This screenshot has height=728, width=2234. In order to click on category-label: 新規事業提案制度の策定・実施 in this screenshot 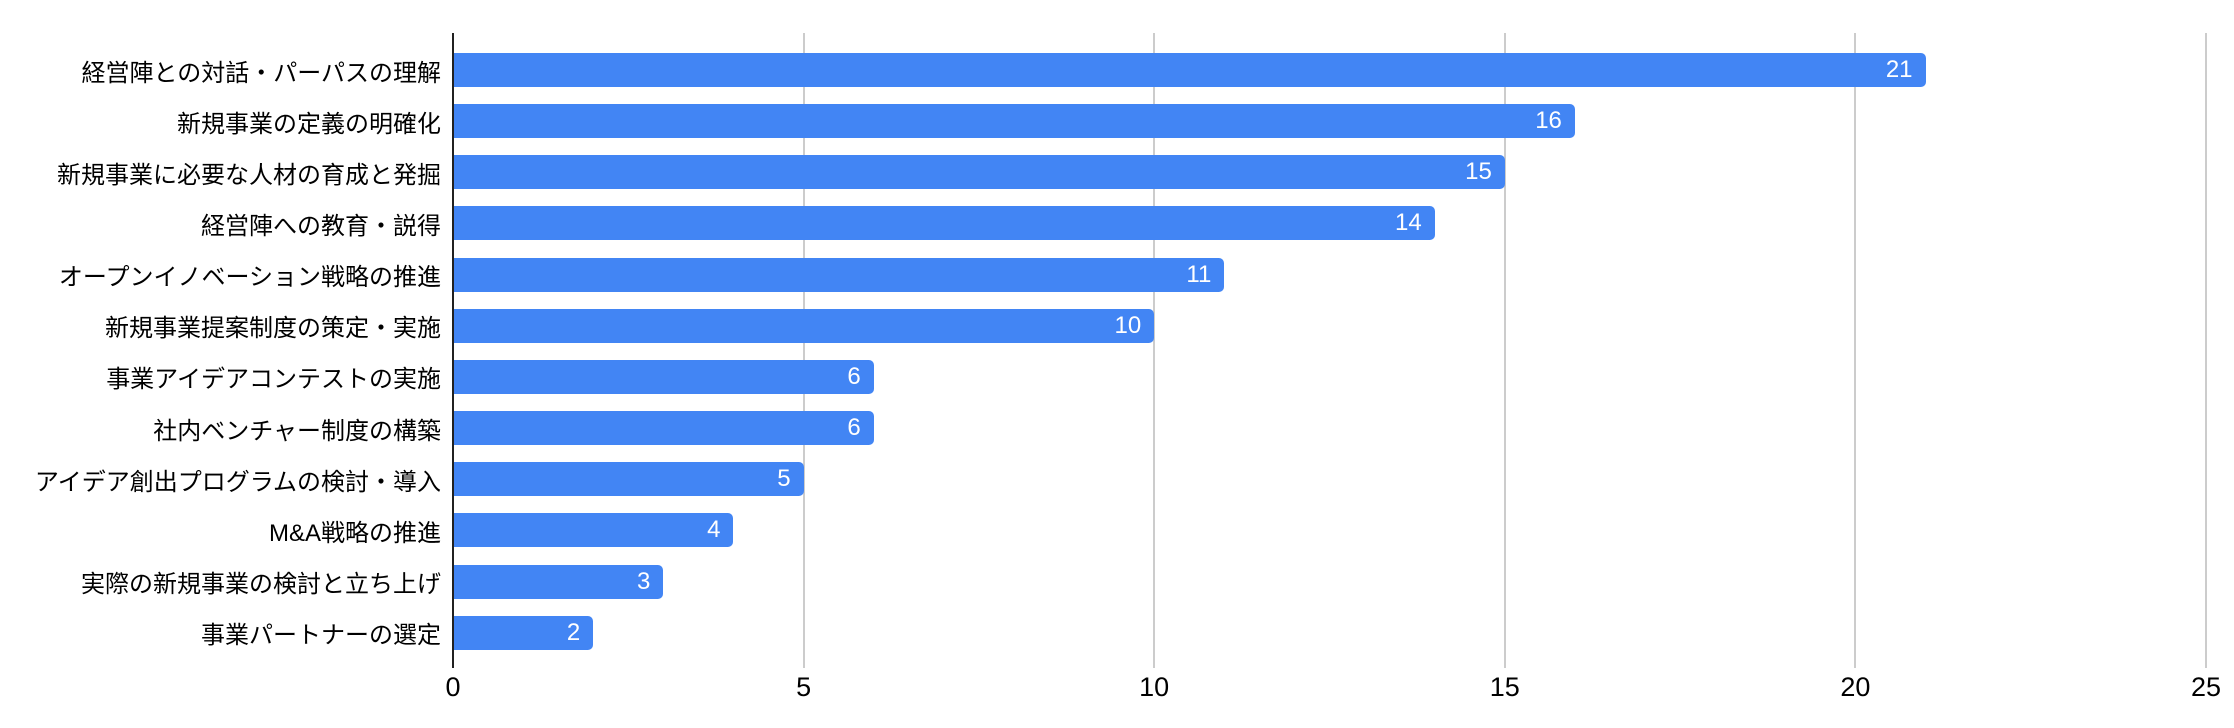, I will do `click(273, 329)`.